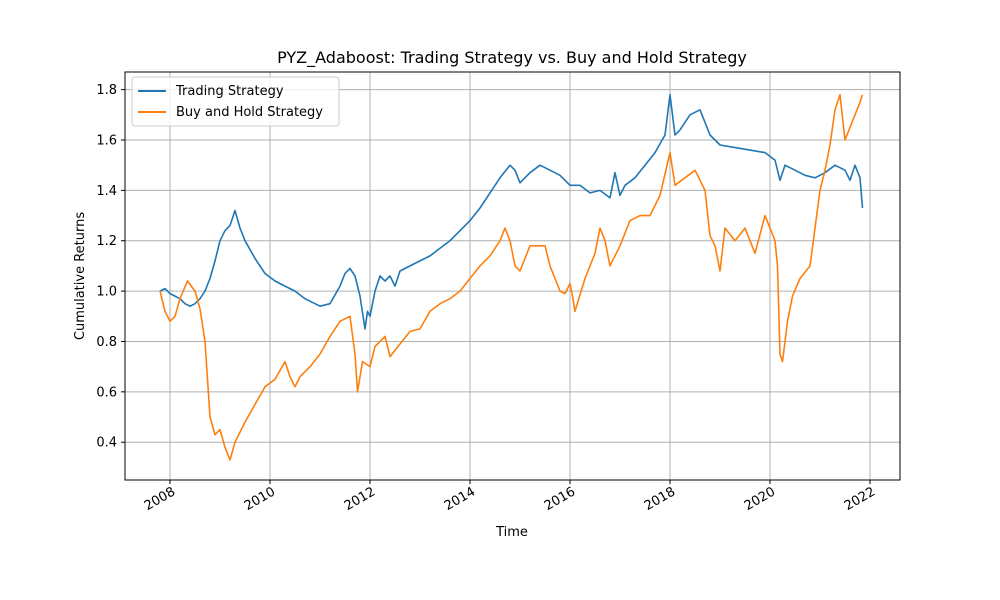 This screenshot has height=600, width=1000. I want to click on y-tick-label: 1.0, so click(106, 292).